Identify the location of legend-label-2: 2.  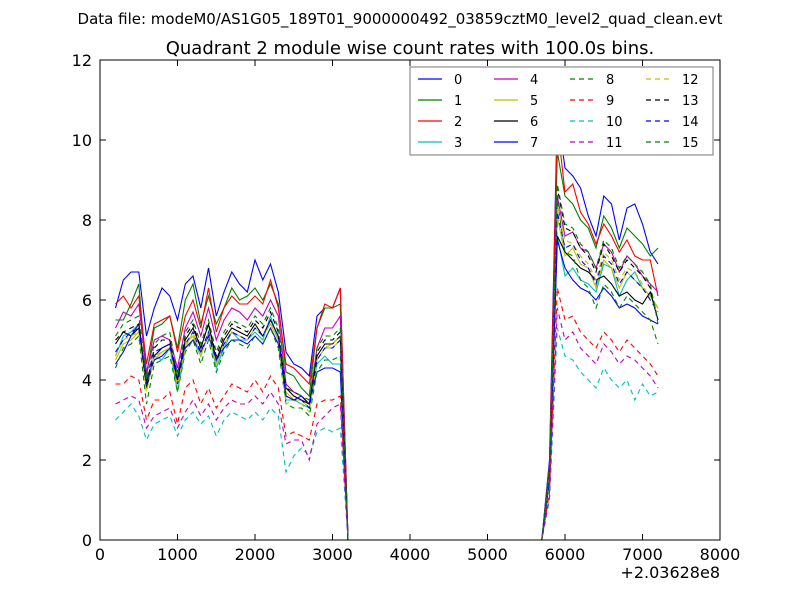
(458, 122).